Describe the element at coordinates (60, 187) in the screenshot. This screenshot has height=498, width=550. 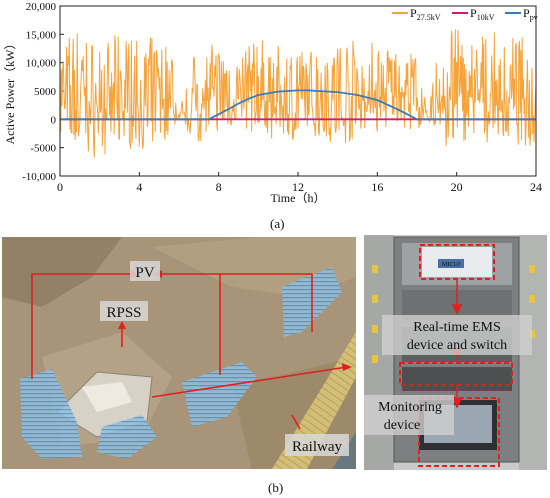
I see `x-tick-label: 0` at that location.